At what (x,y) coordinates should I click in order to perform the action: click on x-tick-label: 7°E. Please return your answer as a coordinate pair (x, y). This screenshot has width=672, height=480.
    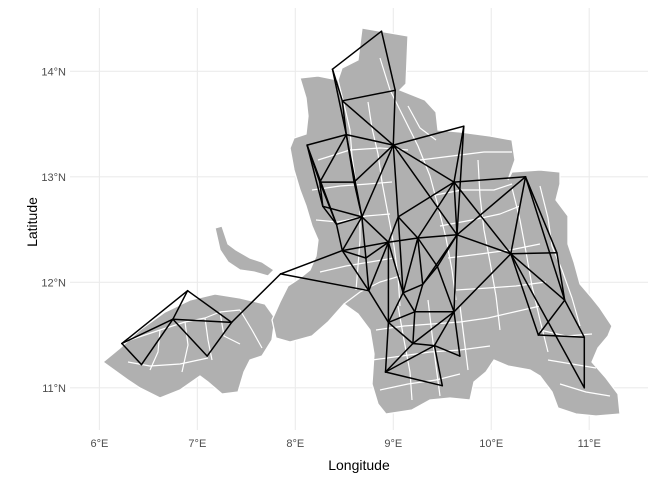
    Looking at the image, I should click on (197, 444).